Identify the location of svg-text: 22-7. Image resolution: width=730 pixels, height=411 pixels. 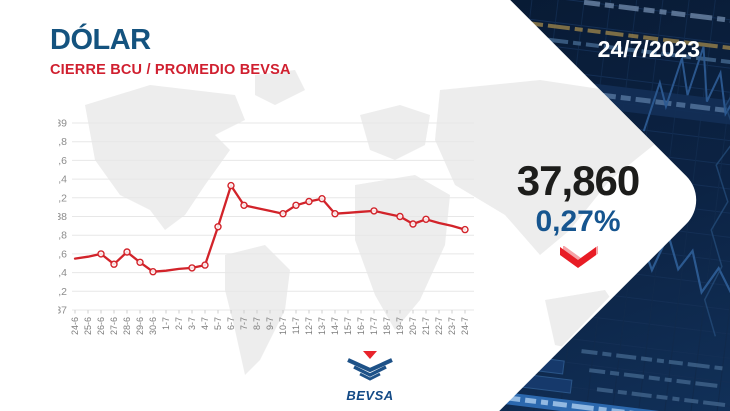
(439, 326).